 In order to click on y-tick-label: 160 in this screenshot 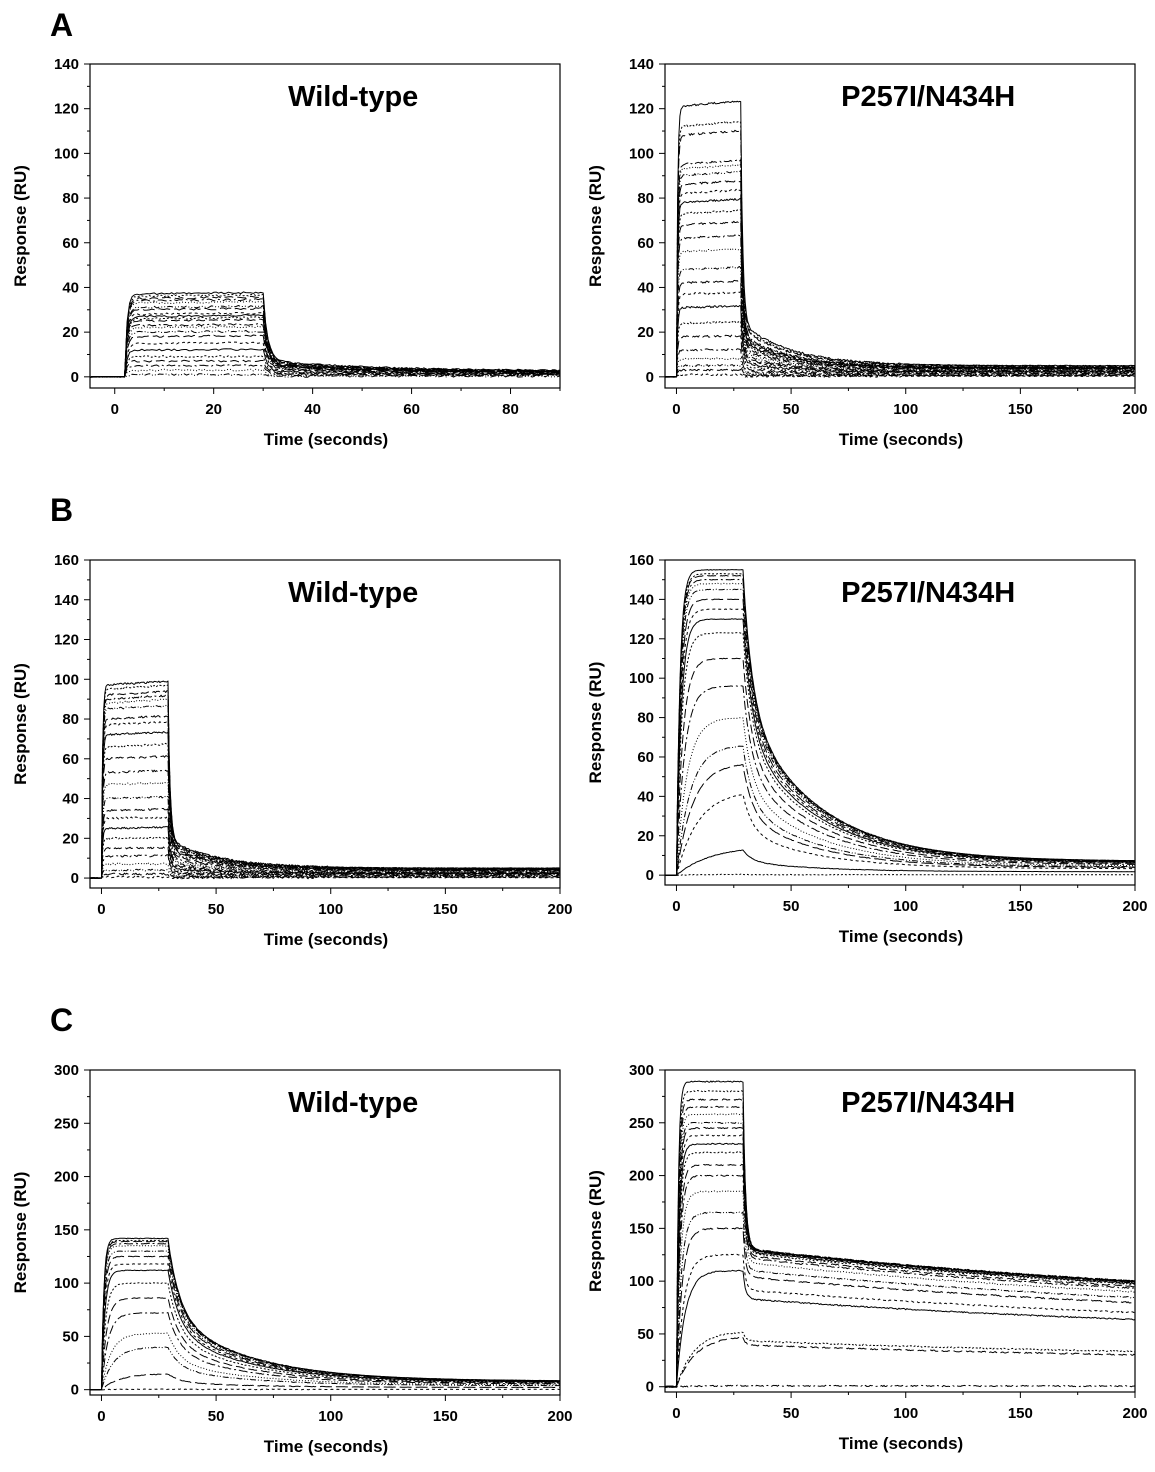, I will do `click(66, 560)`.